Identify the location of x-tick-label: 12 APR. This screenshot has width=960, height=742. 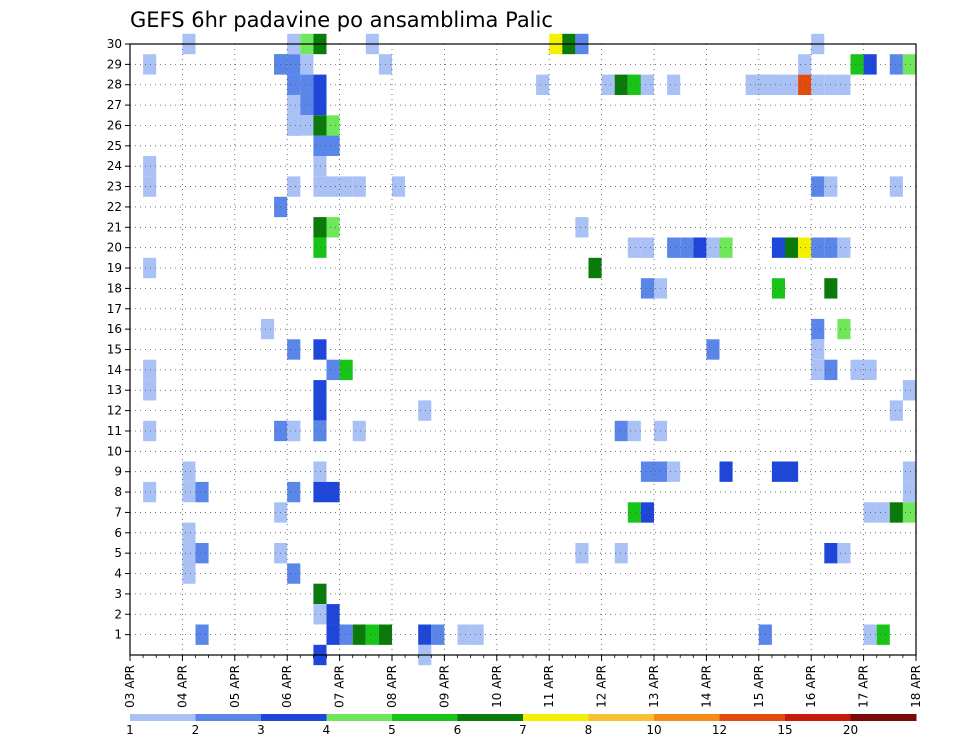
(602, 686).